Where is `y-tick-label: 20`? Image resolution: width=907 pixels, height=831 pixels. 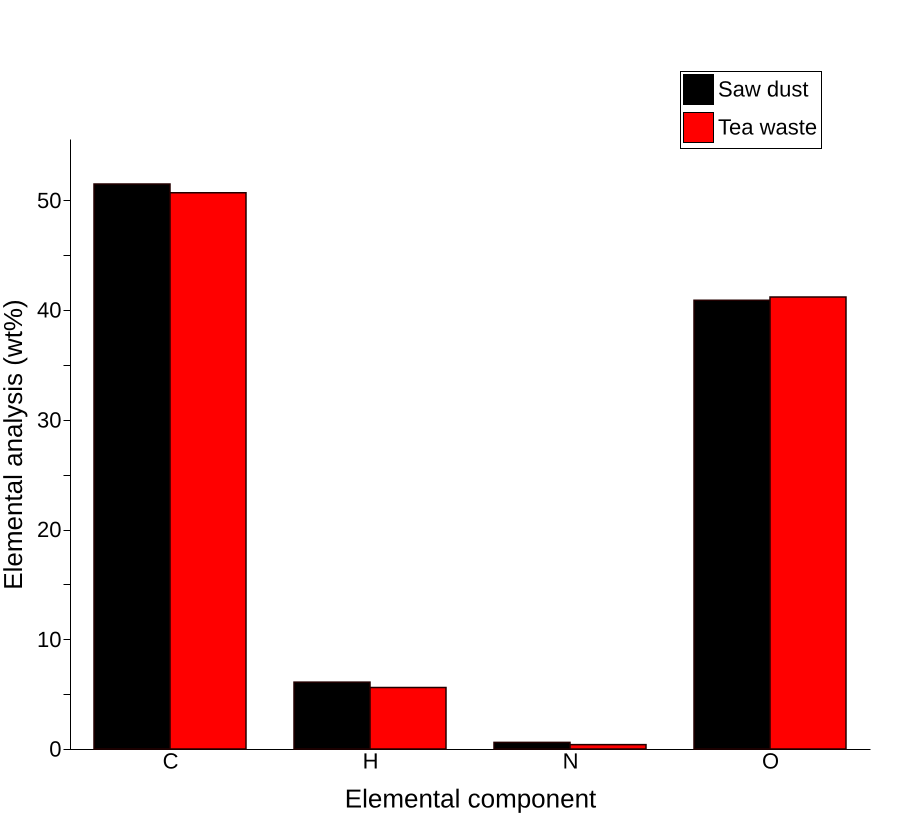
y-tick-label: 20 is located at coordinates (49, 529).